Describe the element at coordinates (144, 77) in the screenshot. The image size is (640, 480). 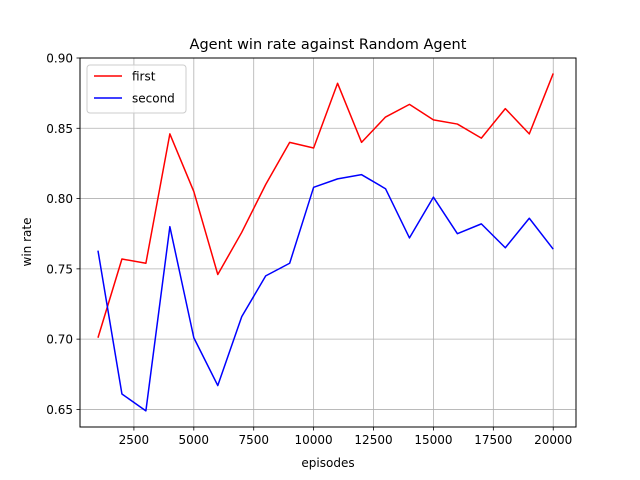
I see `legend-label-first: first` at that location.